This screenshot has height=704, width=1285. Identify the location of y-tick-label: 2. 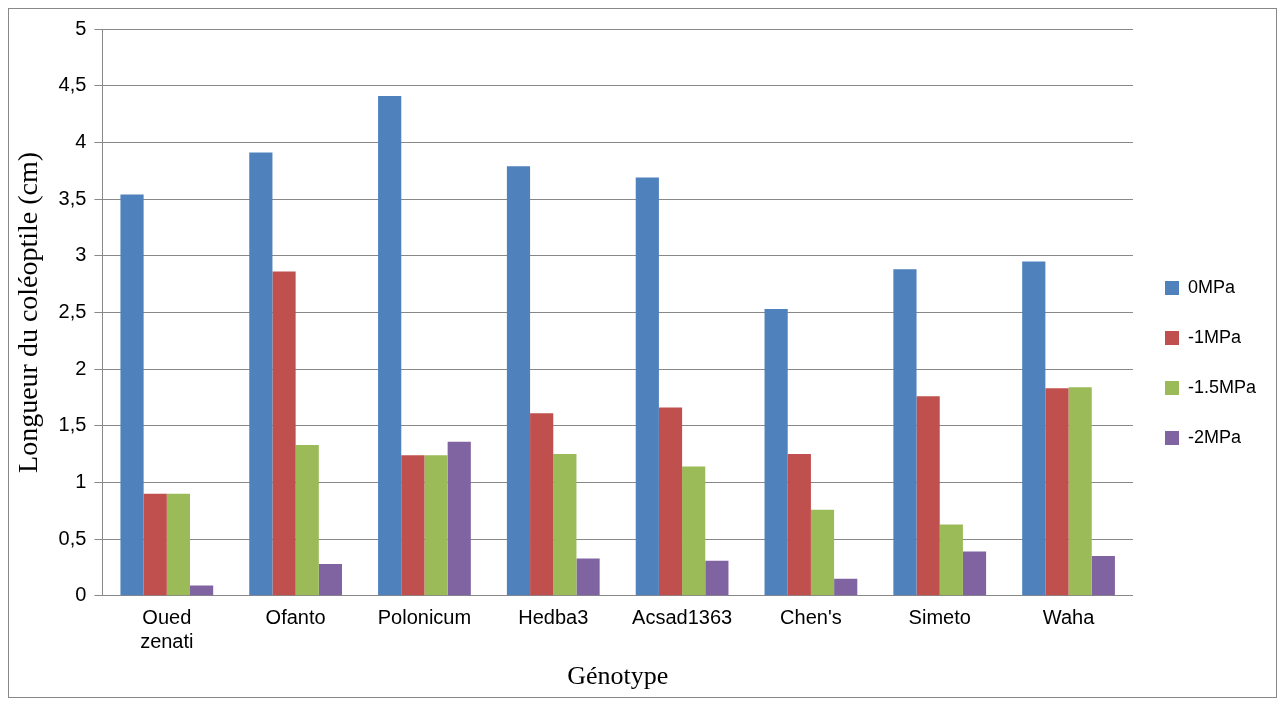
(81, 367).